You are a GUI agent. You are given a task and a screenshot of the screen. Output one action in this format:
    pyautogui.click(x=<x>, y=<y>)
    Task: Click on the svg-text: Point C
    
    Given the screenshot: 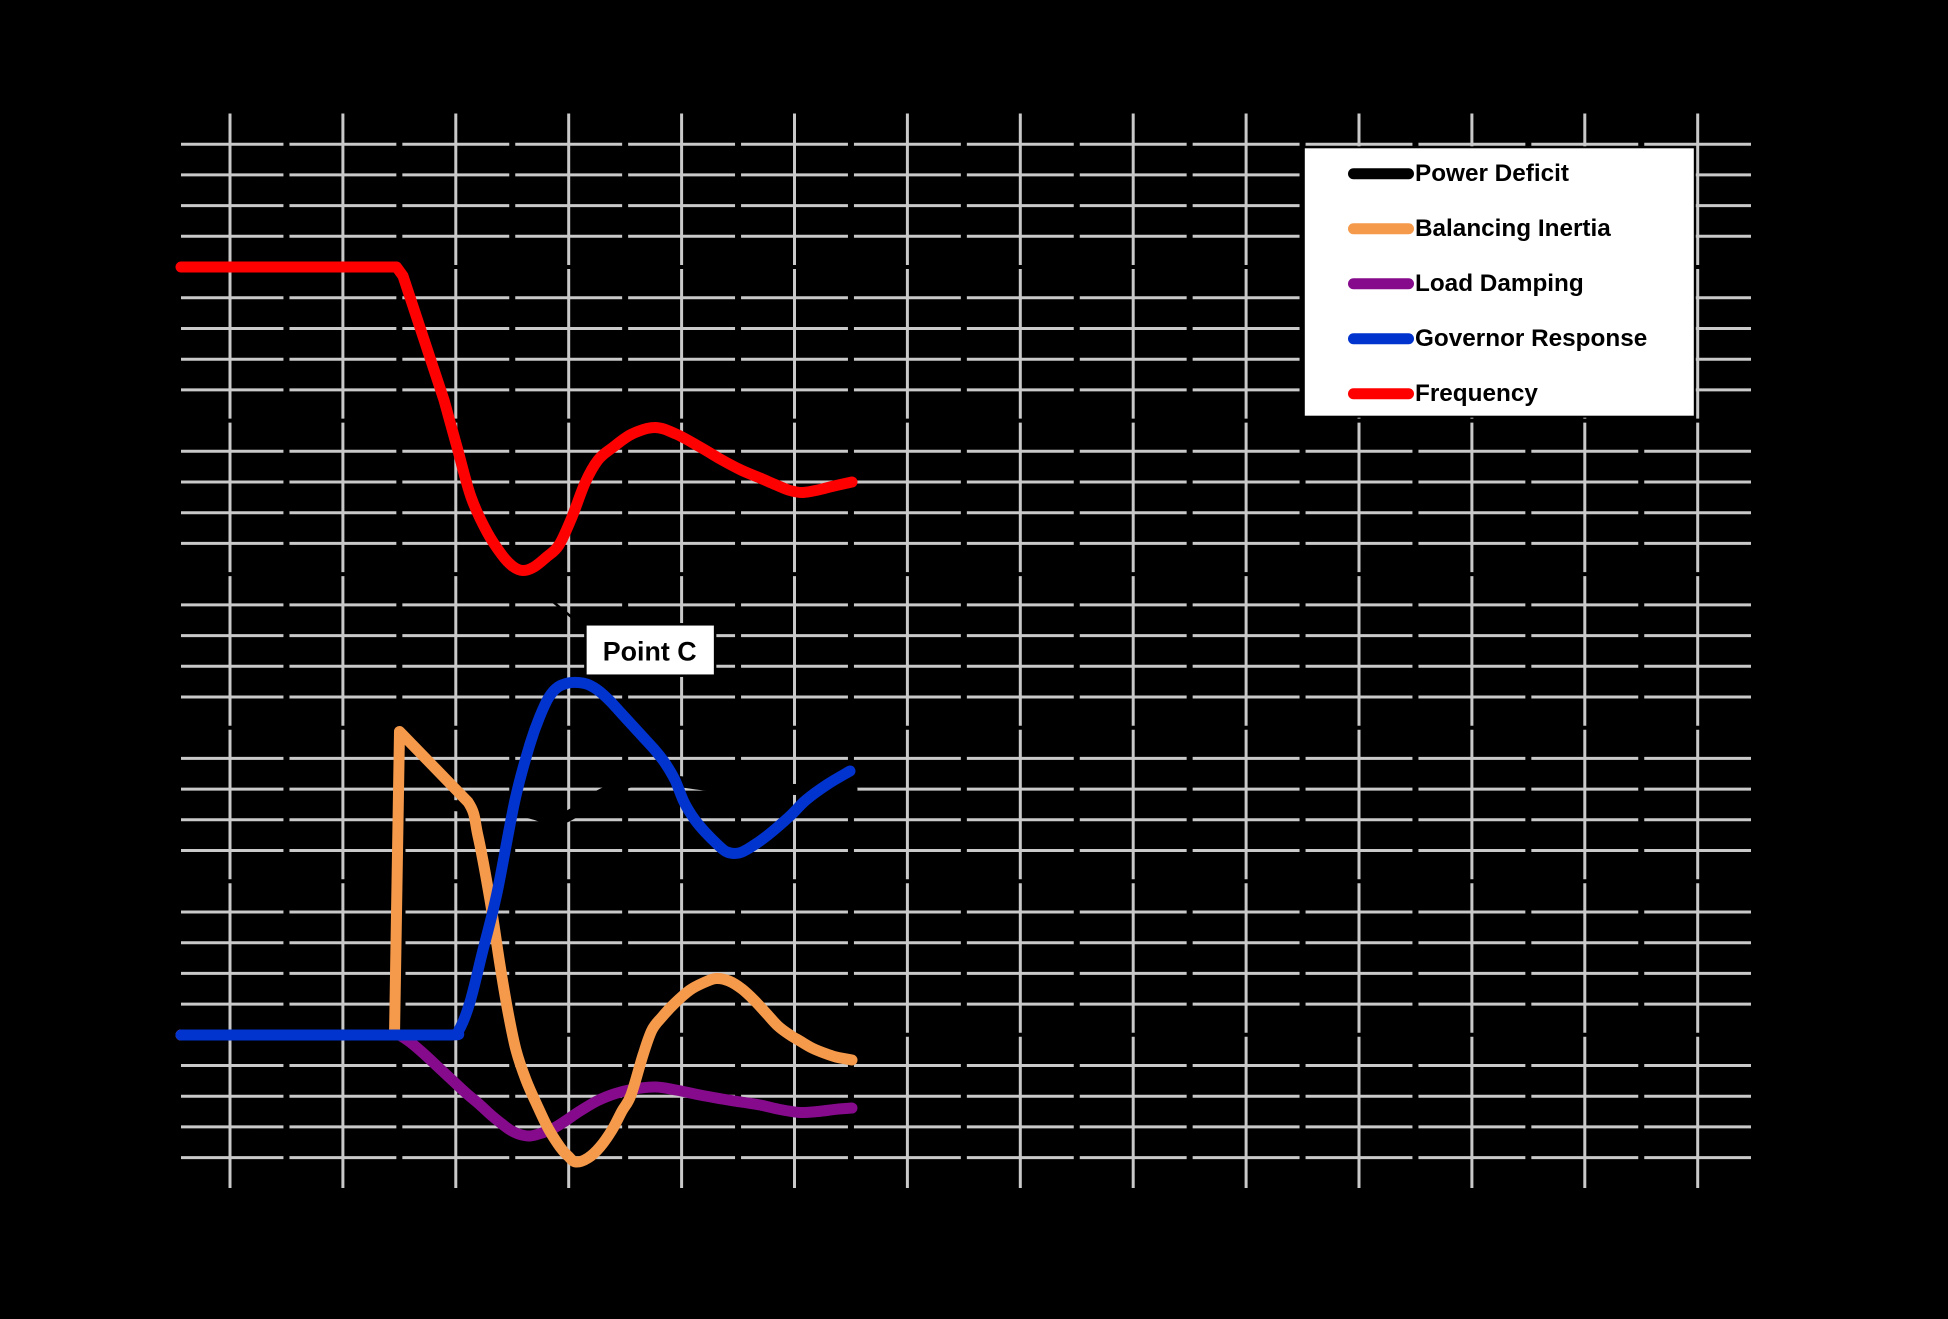 What is the action you would take?
    pyautogui.click(x=650, y=651)
    